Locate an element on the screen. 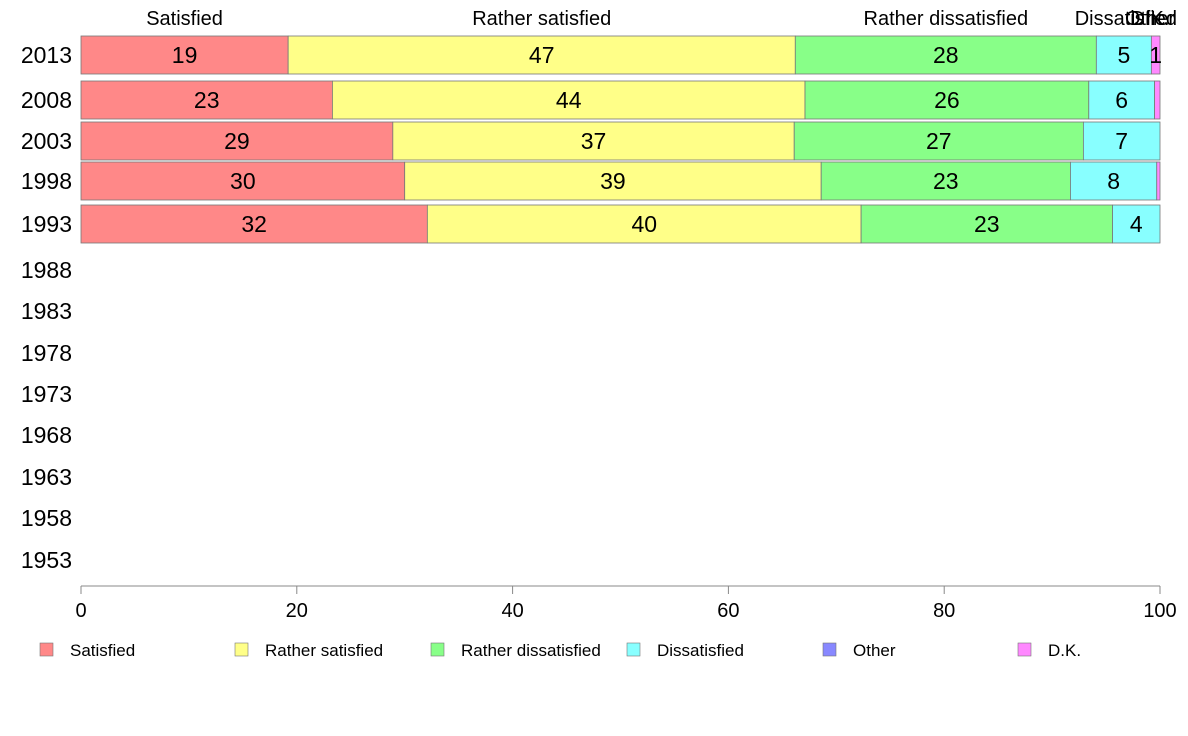 This screenshot has height=736, width=1188. data-label: 1 is located at coordinates (1155, 55).